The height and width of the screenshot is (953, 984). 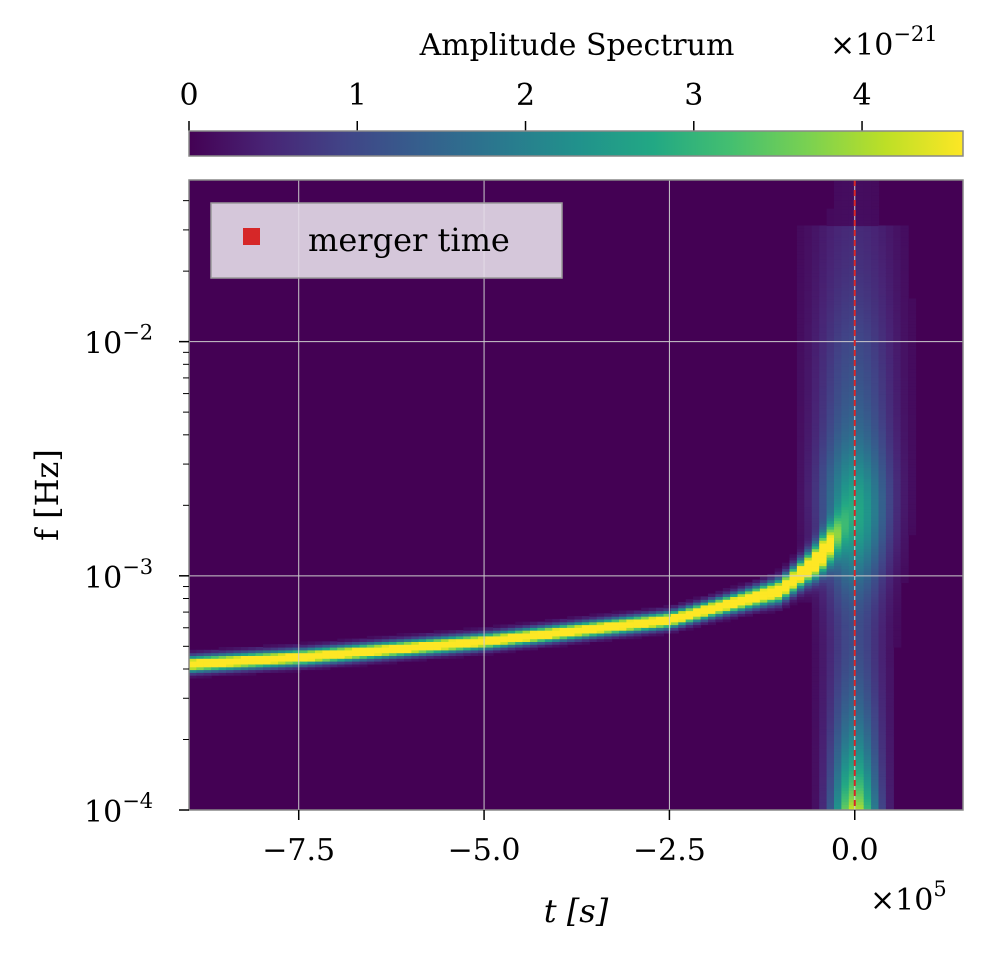 What do you see at coordinates (118, 809) in the screenshot?
I see `y-tick-label: 10−4` at bounding box center [118, 809].